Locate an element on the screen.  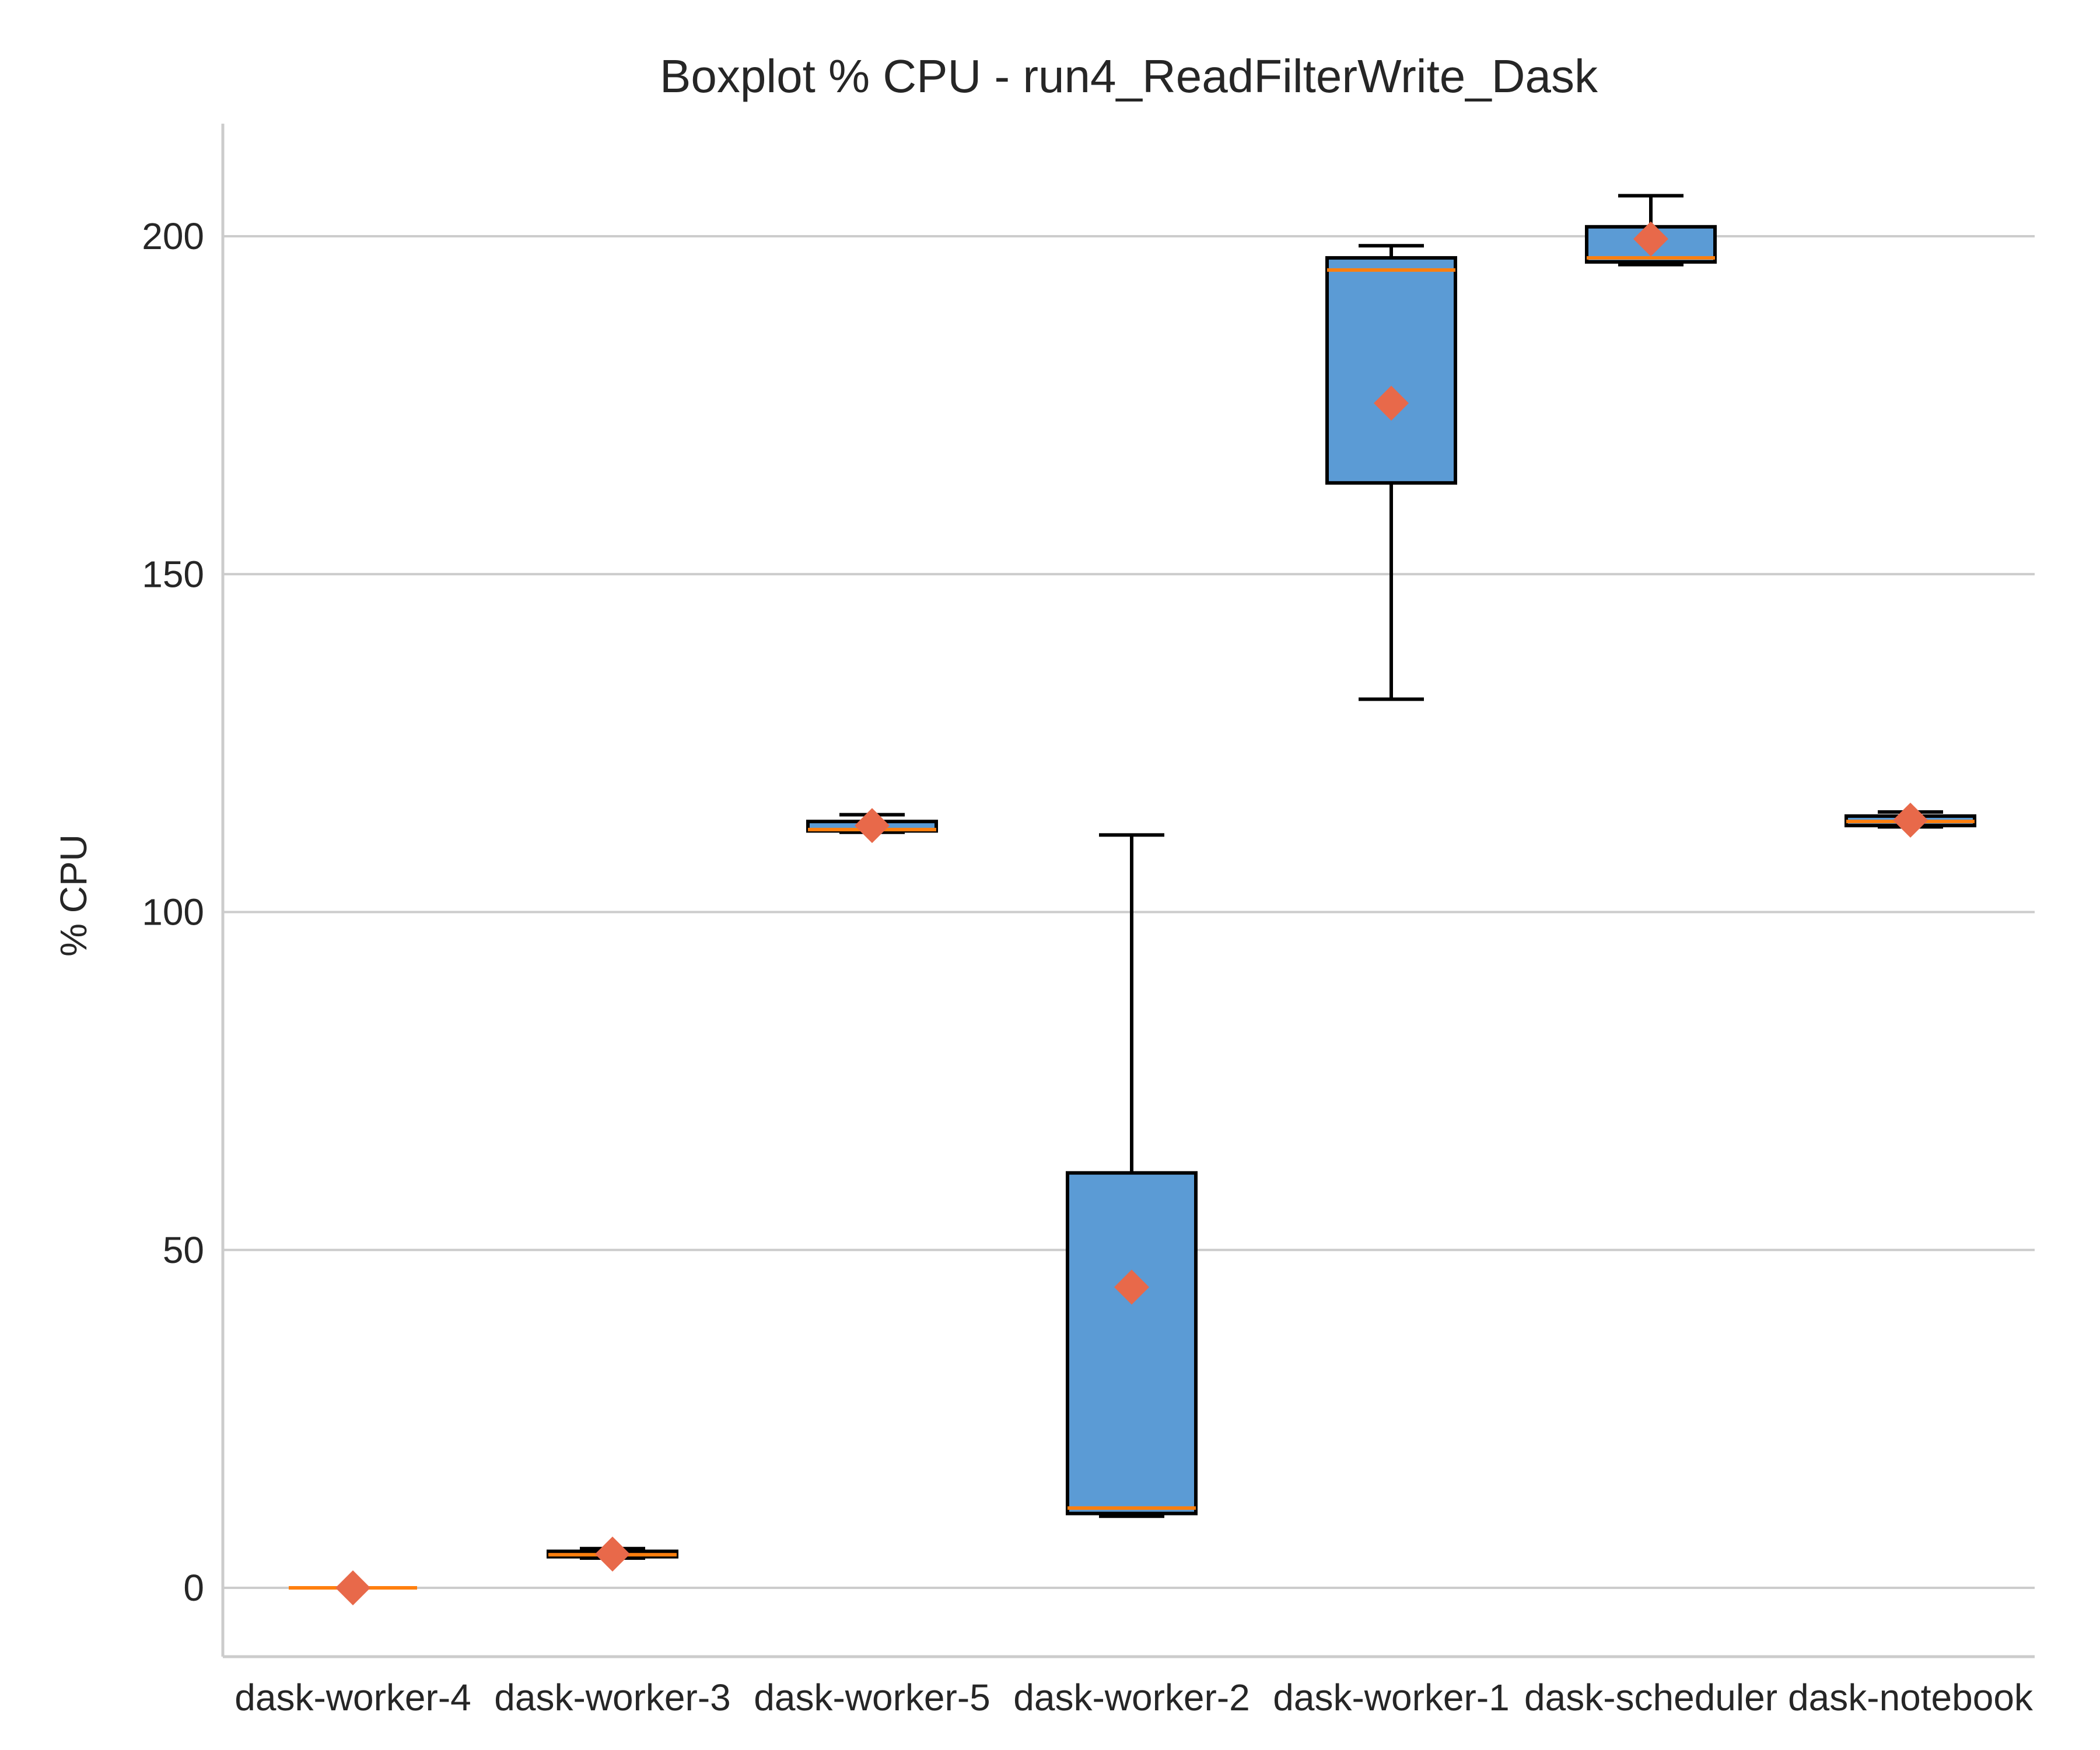
y-axis-label: % CPU is located at coordinates (73, 895).